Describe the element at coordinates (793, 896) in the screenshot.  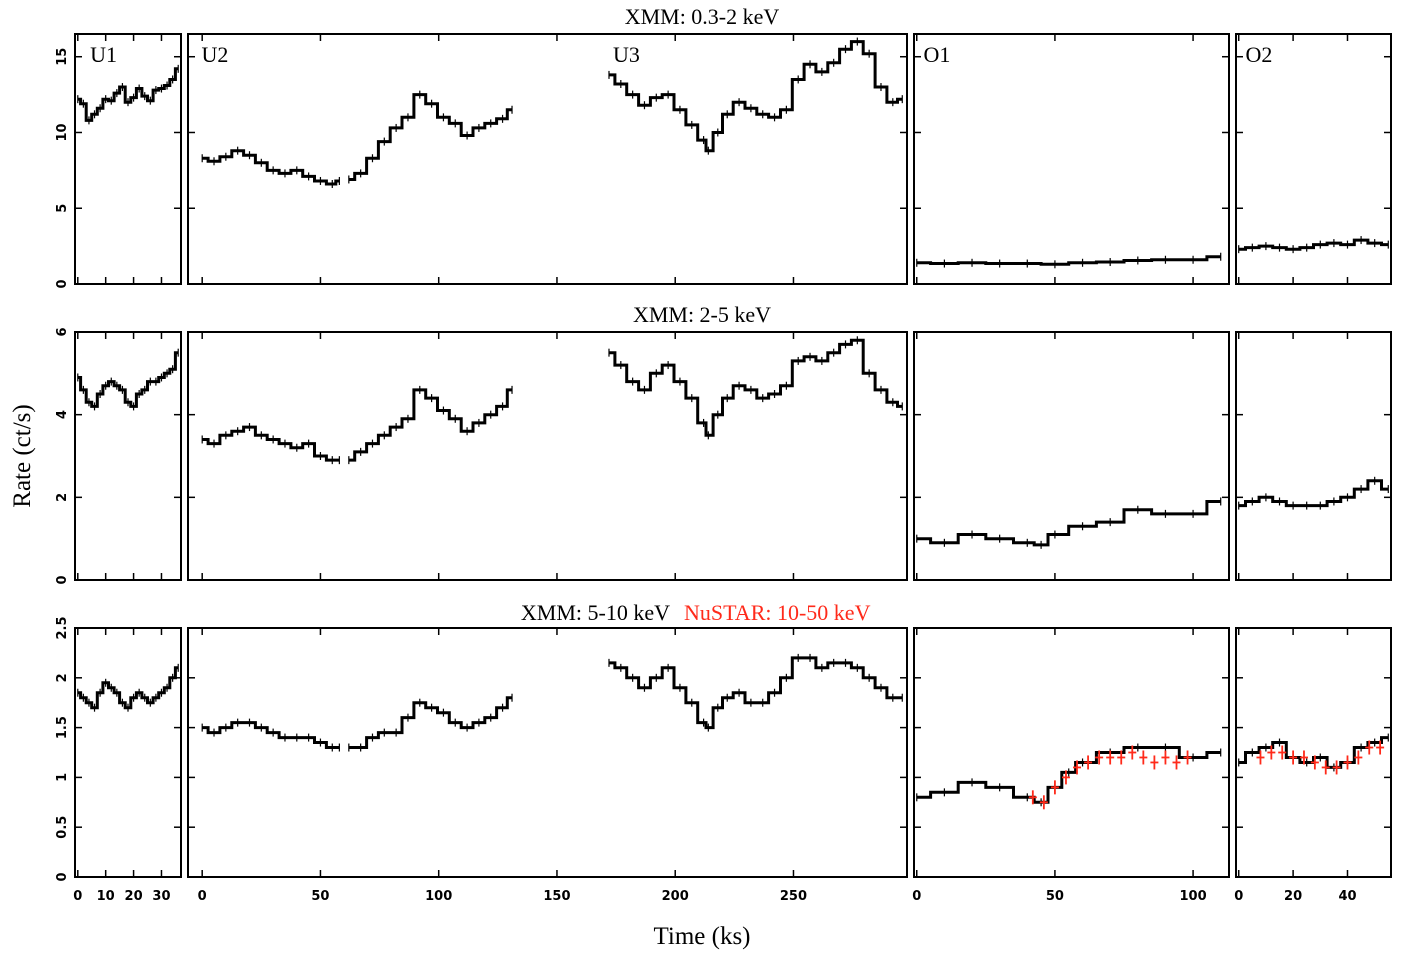
I see `x-tick-label-c1-5: 250` at that location.